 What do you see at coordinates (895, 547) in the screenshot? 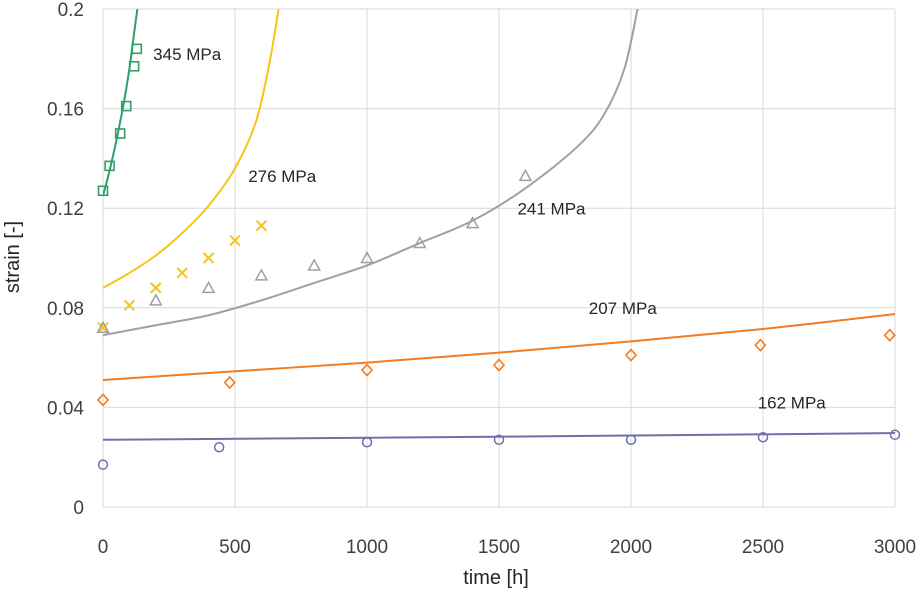
I see `x-tick-label: 3000` at bounding box center [895, 547].